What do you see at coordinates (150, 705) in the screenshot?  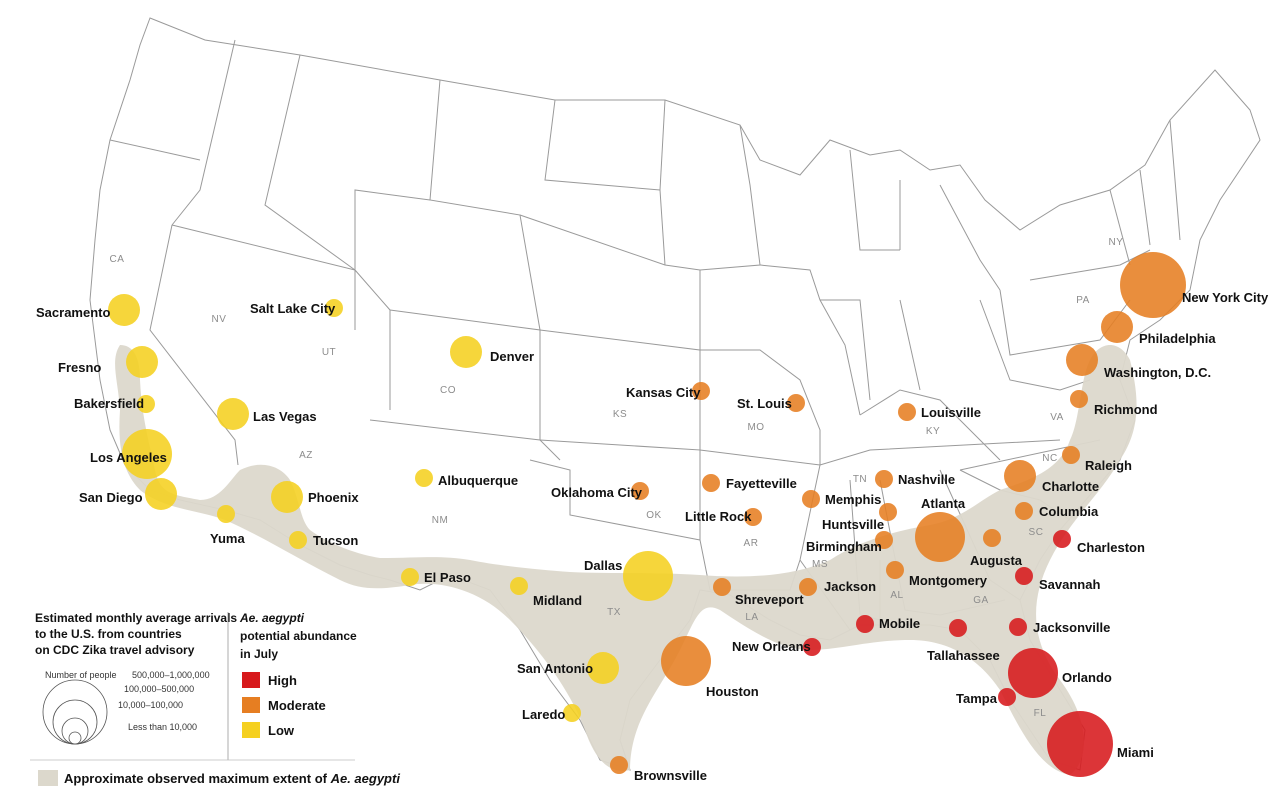 I see `size-class-3: 10,000–100,000` at bounding box center [150, 705].